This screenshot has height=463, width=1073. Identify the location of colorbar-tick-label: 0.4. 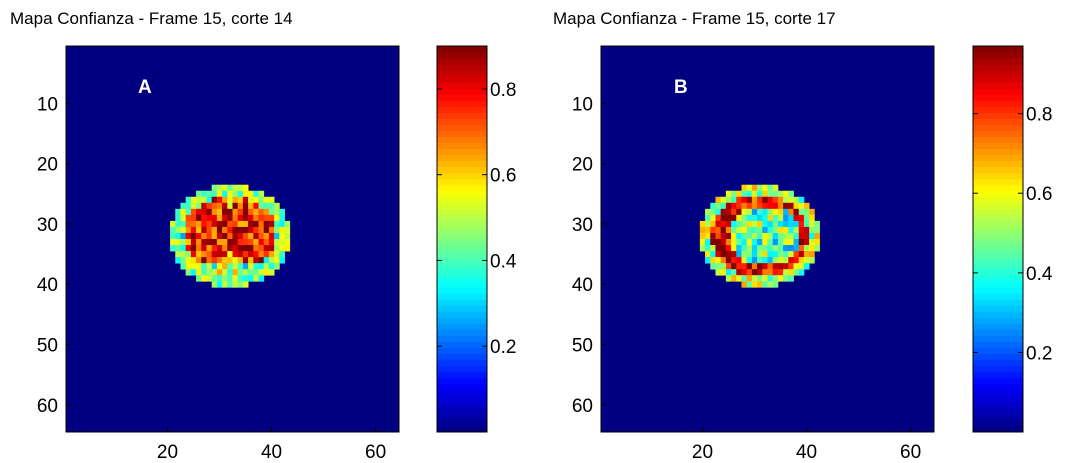
(503, 261).